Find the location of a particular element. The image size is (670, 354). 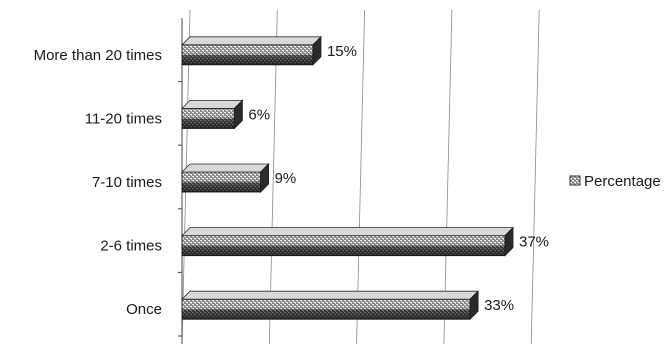

data-label: 15% is located at coordinates (342, 51).